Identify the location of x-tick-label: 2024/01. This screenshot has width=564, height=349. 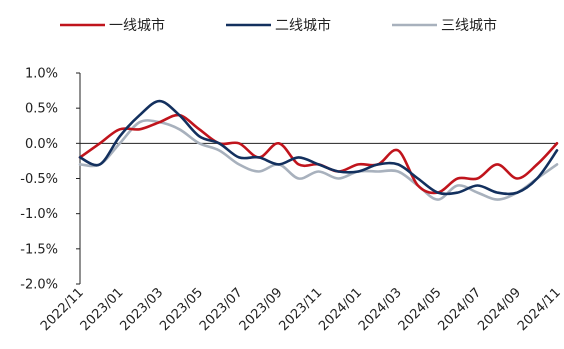
(340, 309).